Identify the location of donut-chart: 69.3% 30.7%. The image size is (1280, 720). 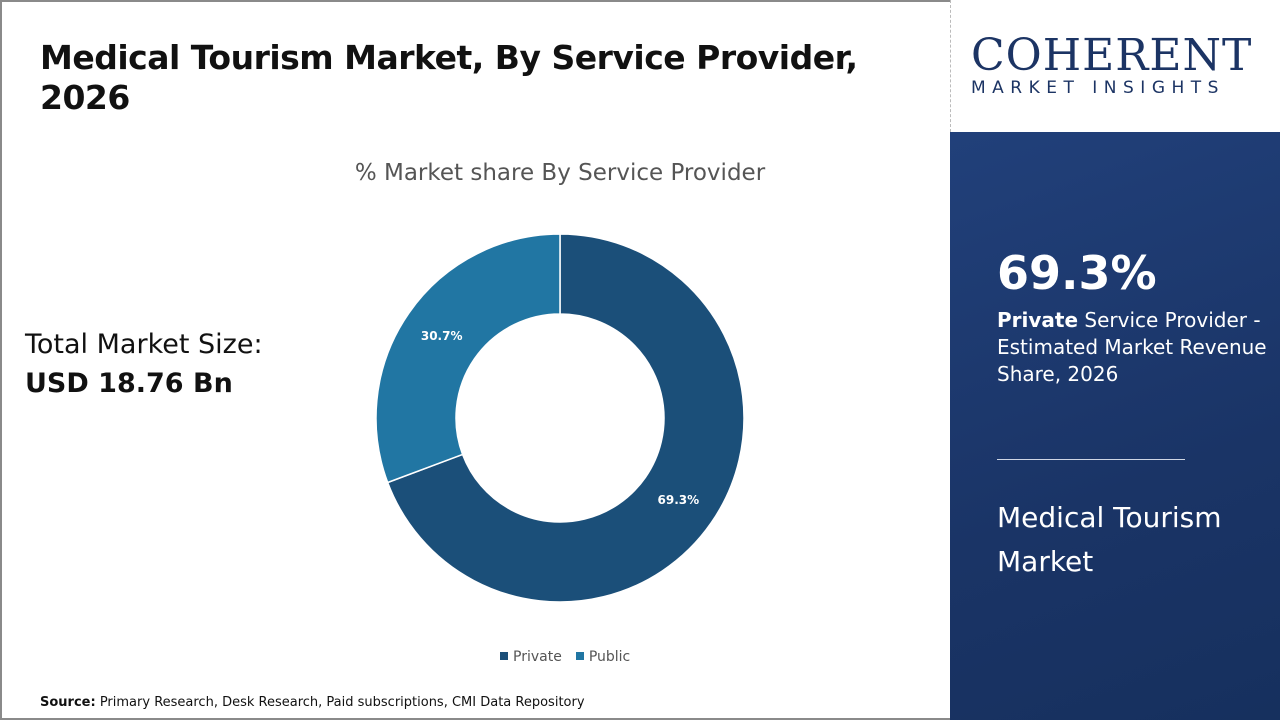
(560, 418).